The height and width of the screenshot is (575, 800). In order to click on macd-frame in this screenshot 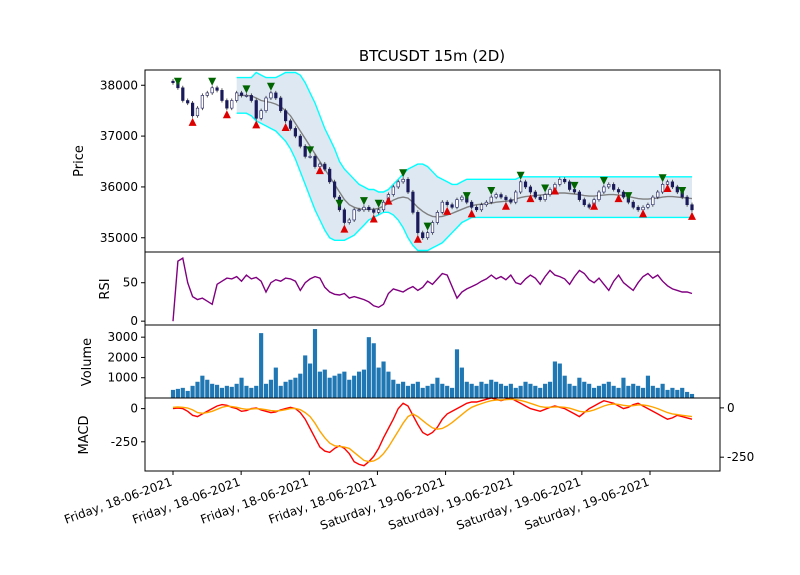, I will do `click(432, 434)`.